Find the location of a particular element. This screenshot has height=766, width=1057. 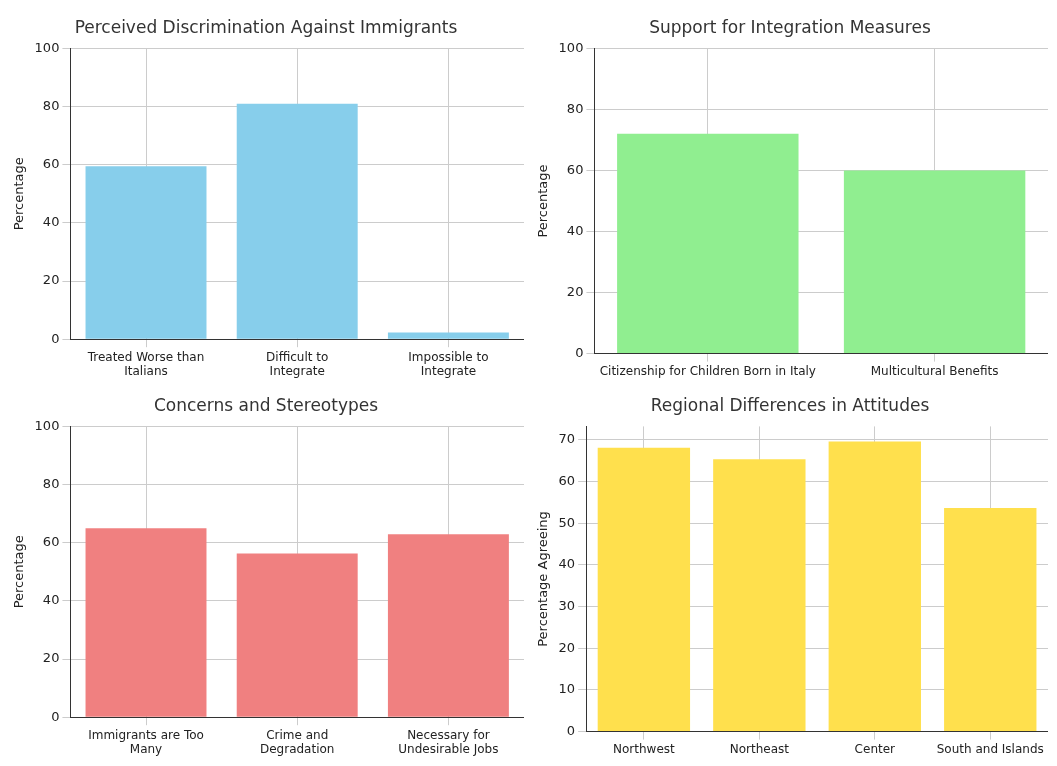

x-tick-label: Crime and Degradation is located at coordinates (297, 741).